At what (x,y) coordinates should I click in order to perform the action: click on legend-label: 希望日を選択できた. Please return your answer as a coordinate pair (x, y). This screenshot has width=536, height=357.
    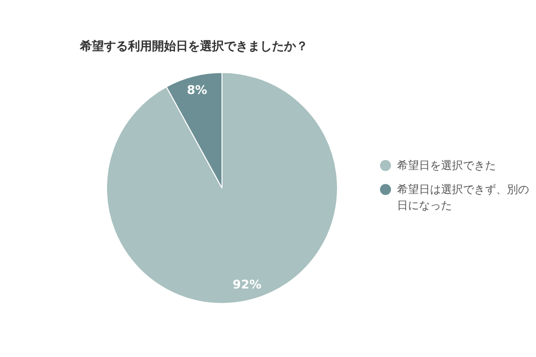
    Looking at the image, I should click on (446, 166).